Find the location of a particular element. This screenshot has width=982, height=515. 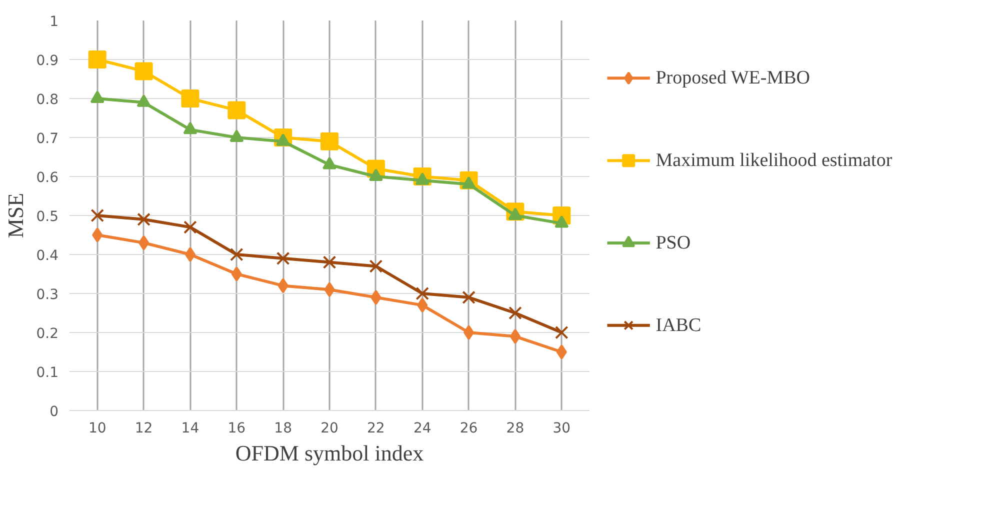

legend-label: PSO is located at coordinates (673, 243).